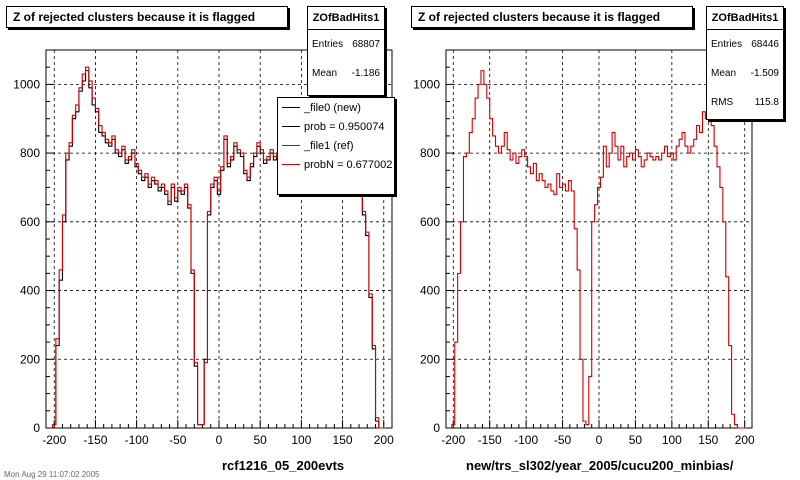 This screenshot has height=480, width=800. Describe the element at coordinates (283, 465) in the screenshot. I see `x-axis-label-left: rcf1216_05_200evts` at that location.